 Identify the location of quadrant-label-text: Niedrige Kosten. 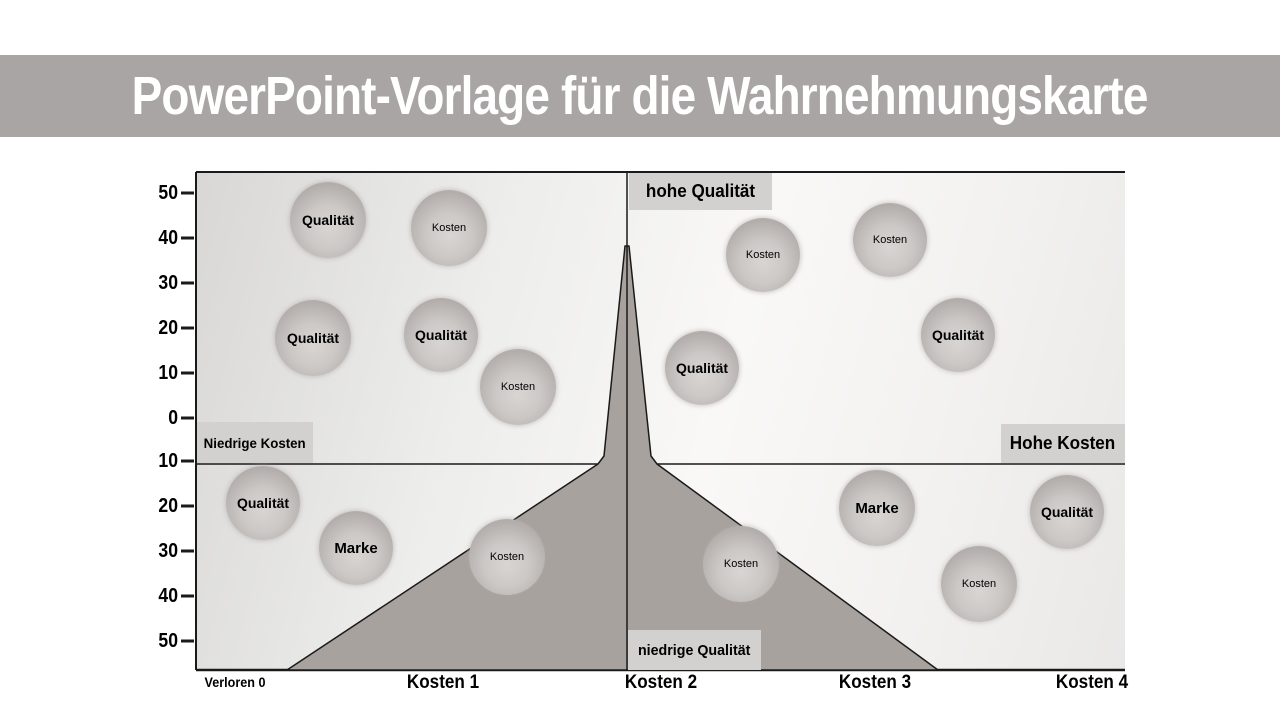
(254, 442).